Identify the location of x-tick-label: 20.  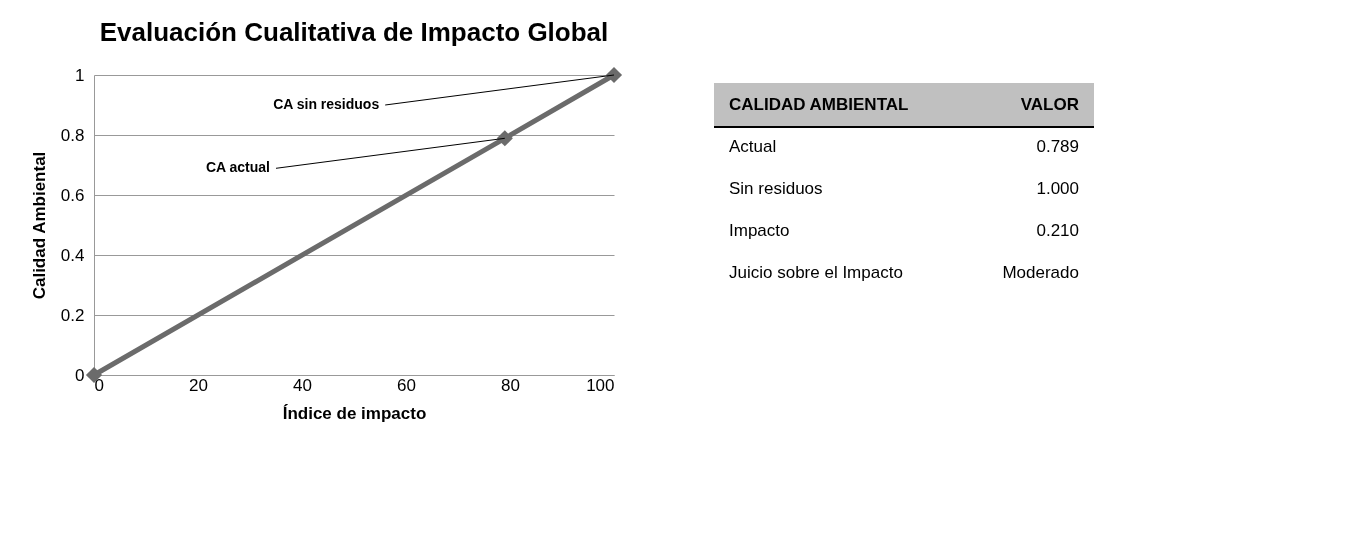
(198, 385).